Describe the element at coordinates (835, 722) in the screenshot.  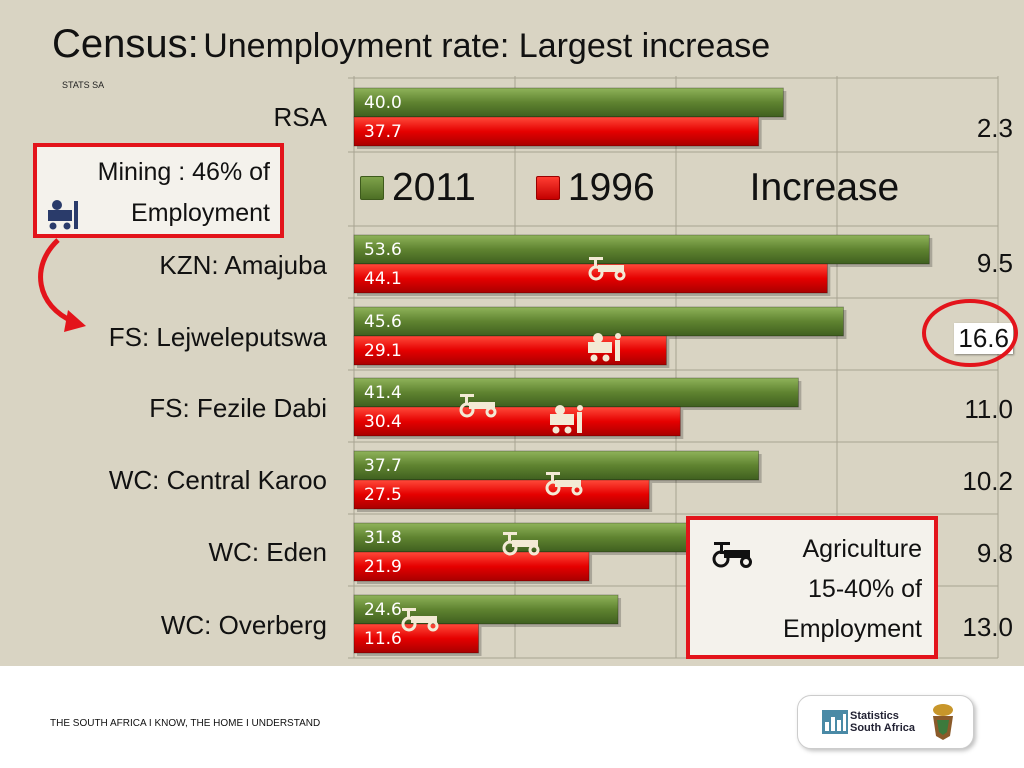
I see `stats-logo-icon` at that location.